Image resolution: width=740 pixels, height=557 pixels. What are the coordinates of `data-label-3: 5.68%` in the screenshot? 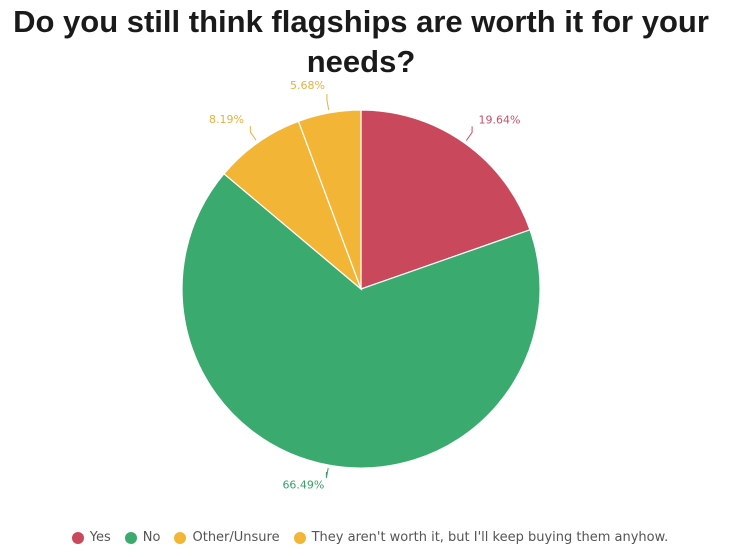 It's located at (307, 85).